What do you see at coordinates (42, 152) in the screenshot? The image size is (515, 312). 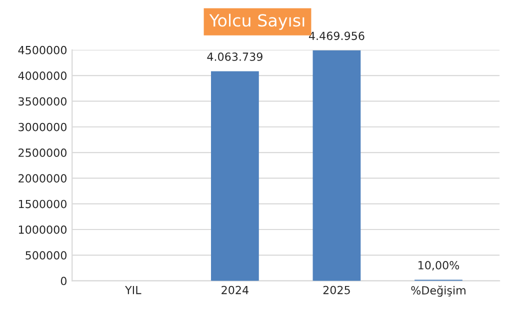 I see `y-tick-label: 2500000` at bounding box center [42, 152].